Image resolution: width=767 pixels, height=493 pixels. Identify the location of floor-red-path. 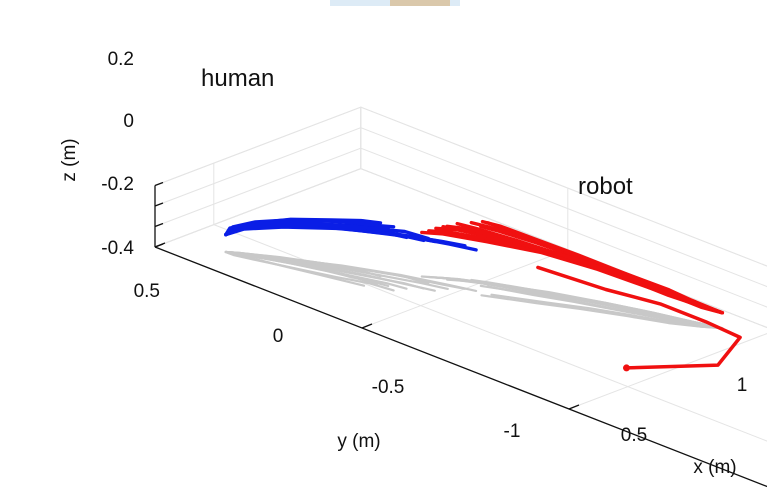
(639, 318).